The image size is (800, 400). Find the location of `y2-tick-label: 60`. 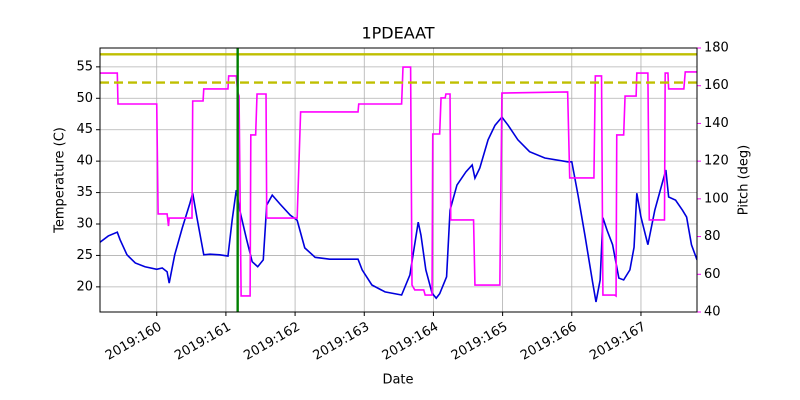

y2-tick-label: 60 is located at coordinates (712, 274).